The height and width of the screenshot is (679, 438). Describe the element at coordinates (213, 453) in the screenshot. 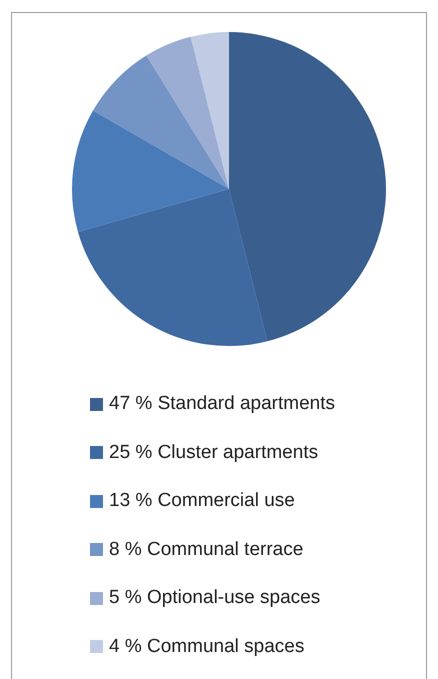

I see `legend-label: 25 % Cluster apartments` at that location.